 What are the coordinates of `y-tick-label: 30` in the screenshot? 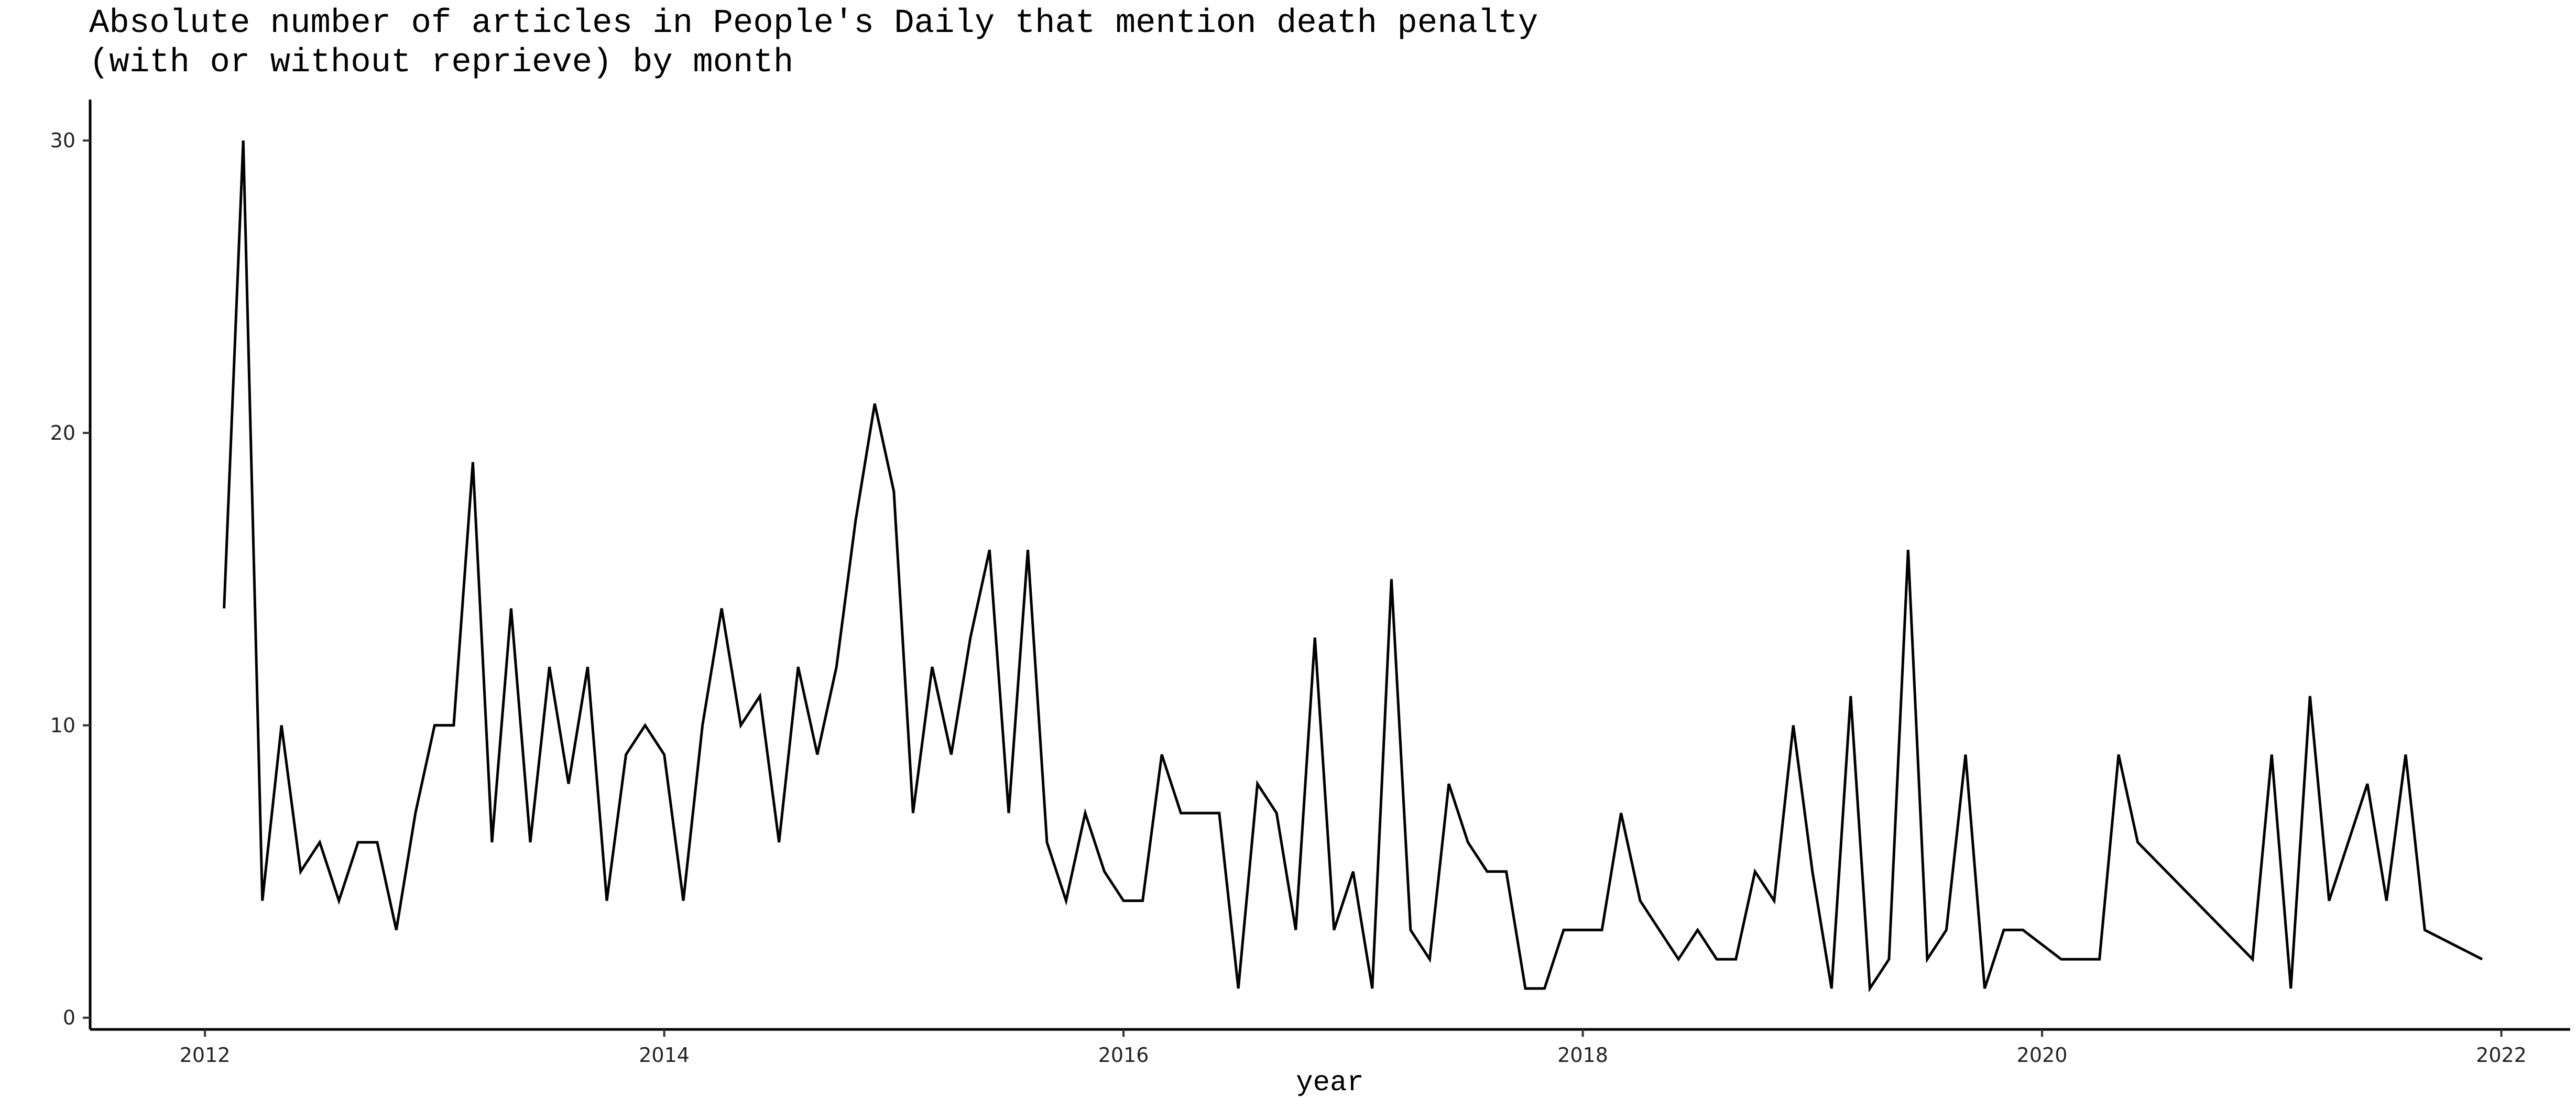 It's located at (63, 140).